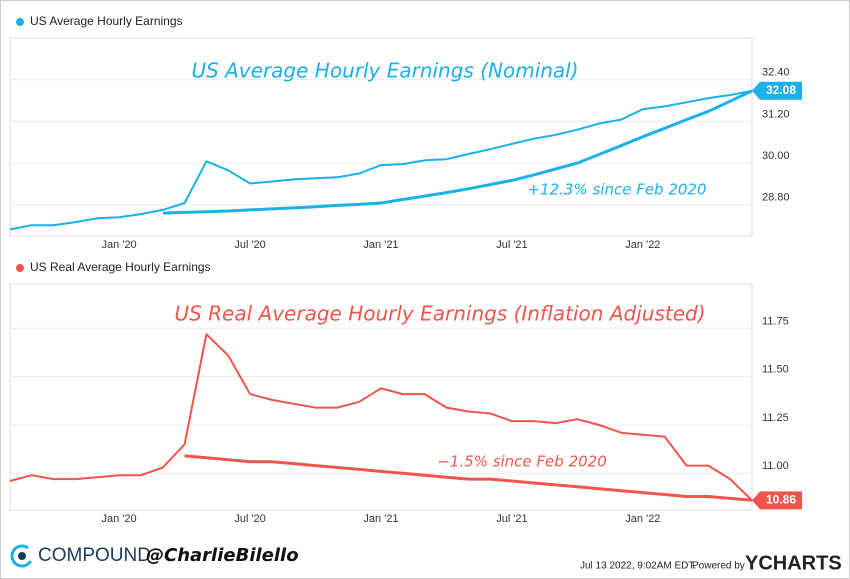  What do you see at coordinates (775, 466) in the screenshot?
I see `y-tick-label: 11.00` at bounding box center [775, 466].